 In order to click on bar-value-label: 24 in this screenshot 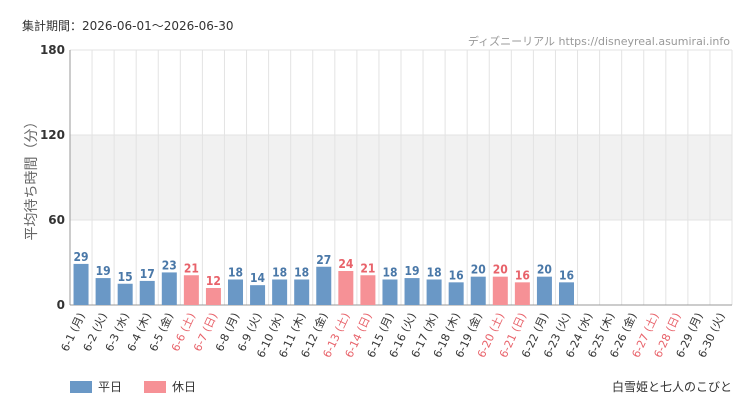, I will do `click(346, 264)`.